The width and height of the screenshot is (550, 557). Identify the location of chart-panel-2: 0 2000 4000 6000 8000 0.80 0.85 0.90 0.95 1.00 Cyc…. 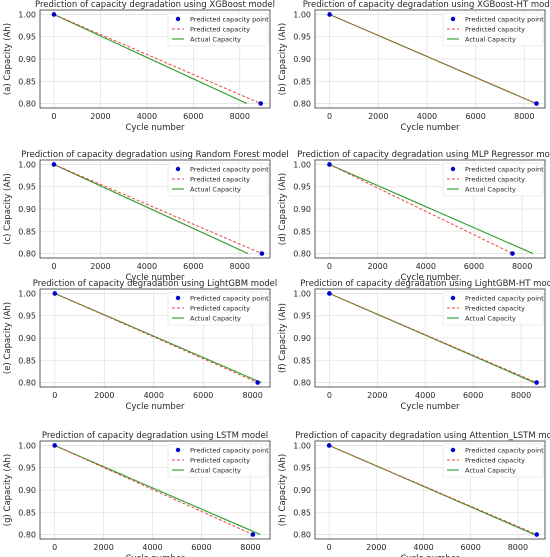
(414, 66).